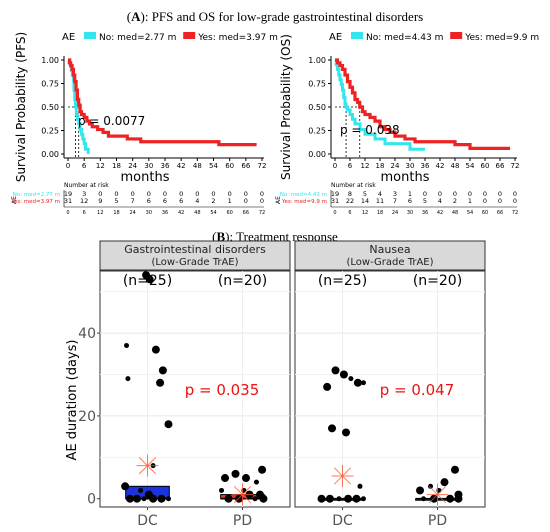  Describe the element at coordinates (181, 213) in the screenshot. I see `risk-x-tick: 42` at that location.